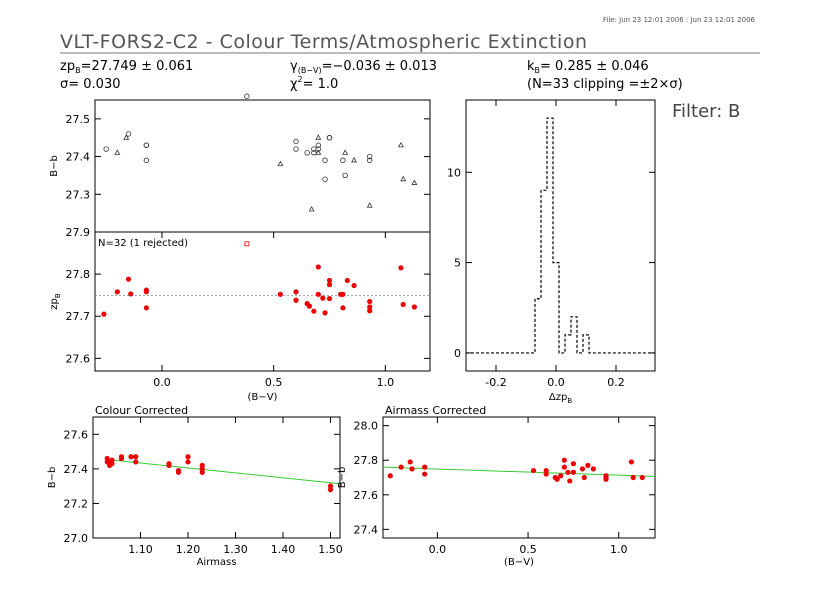 The height and width of the screenshot is (591, 839). Describe the element at coordinates (519, 562) in the screenshot. I see `x-axis-label: (B−V)` at that location.